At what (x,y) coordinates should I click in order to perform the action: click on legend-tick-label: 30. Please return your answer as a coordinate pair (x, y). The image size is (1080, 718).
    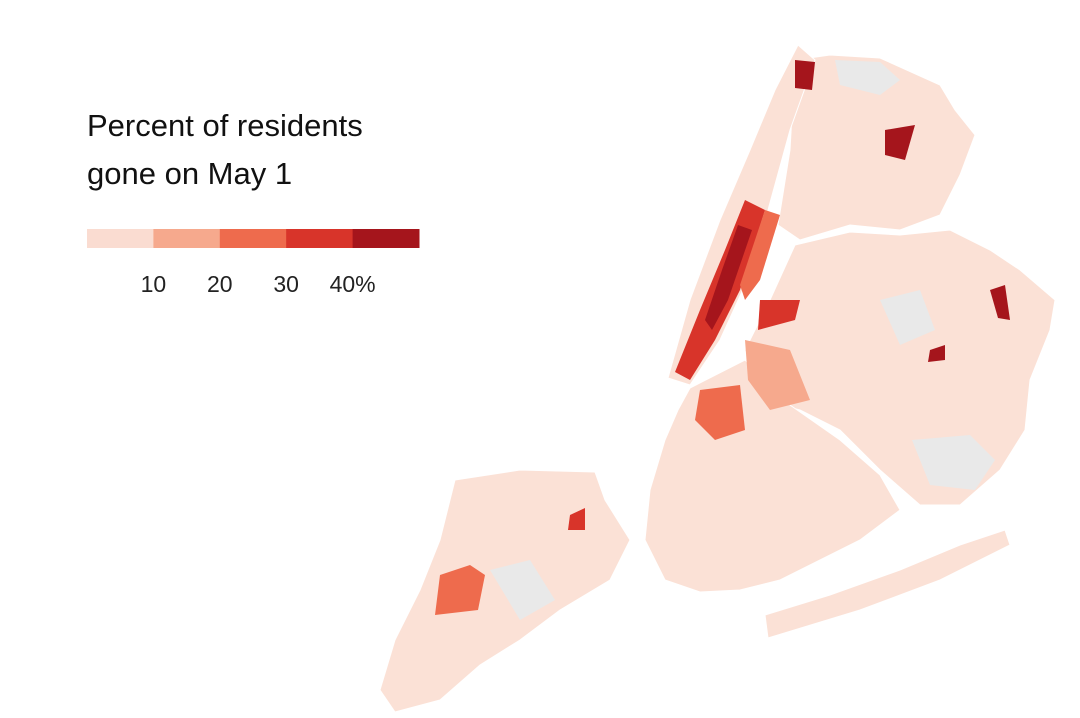
    Looking at the image, I should click on (286, 284).